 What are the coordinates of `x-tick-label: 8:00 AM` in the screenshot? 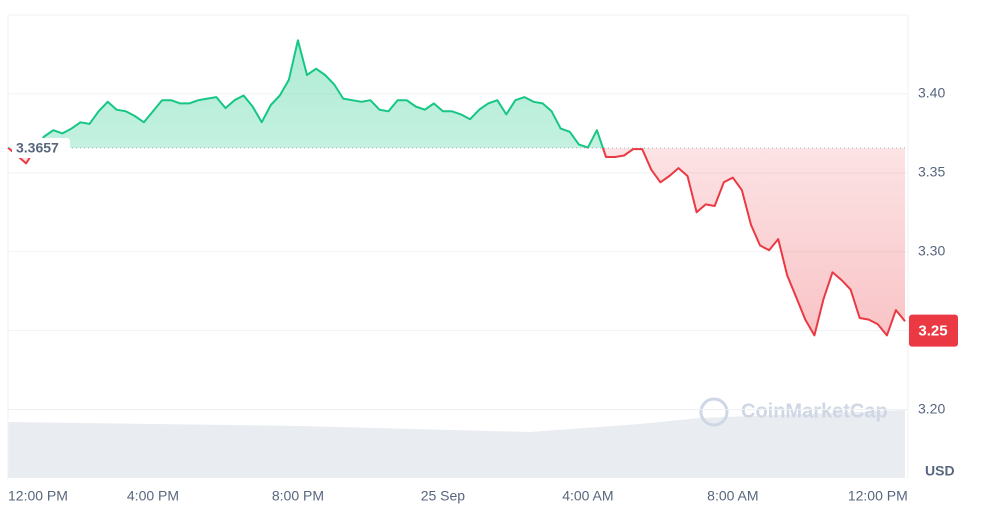 It's located at (732, 496).